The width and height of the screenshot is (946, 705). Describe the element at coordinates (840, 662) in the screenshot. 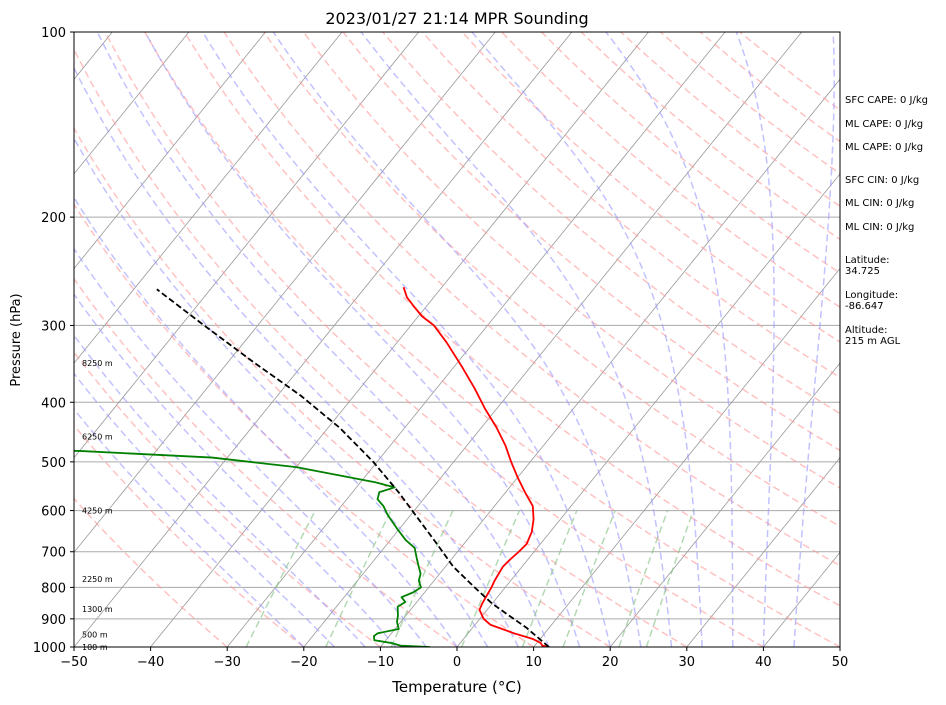

I see `x-tick-label: 50` at that location.